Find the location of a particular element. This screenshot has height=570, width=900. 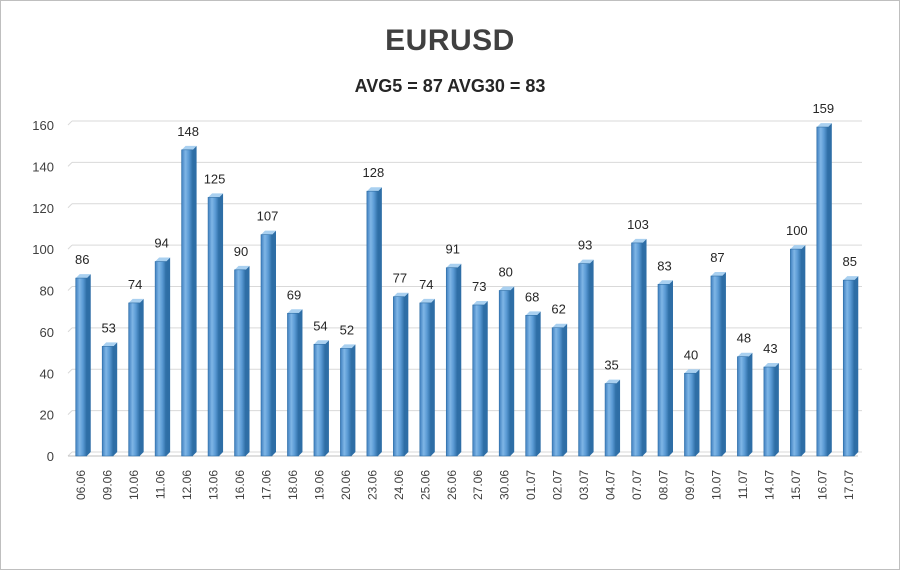

x-tick-label: 11.07 is located at coordinates (743, 484).